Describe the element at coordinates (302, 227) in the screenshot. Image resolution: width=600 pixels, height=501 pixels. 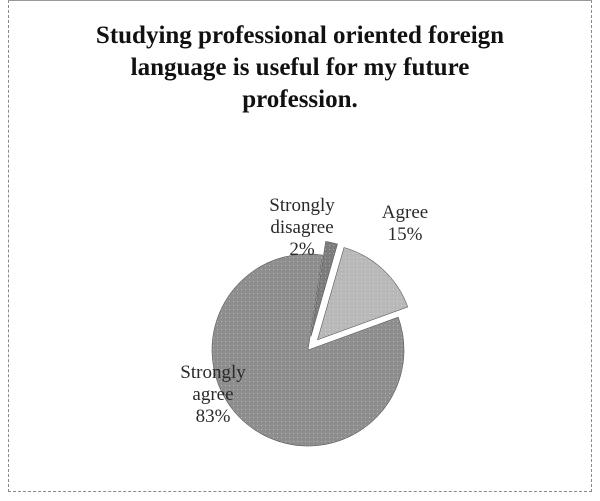
I see `pie-label-strongly-disagree: Strongly disagree 2%` at that location.